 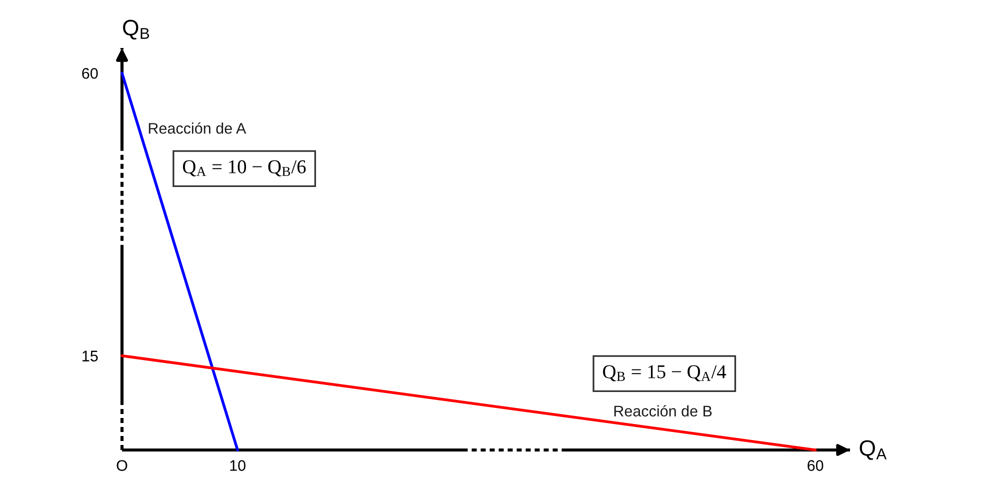 I want to click on annotation: Q$_{B}$ = 15 − Q$_{A}$/4, so click(x=664, y=373).